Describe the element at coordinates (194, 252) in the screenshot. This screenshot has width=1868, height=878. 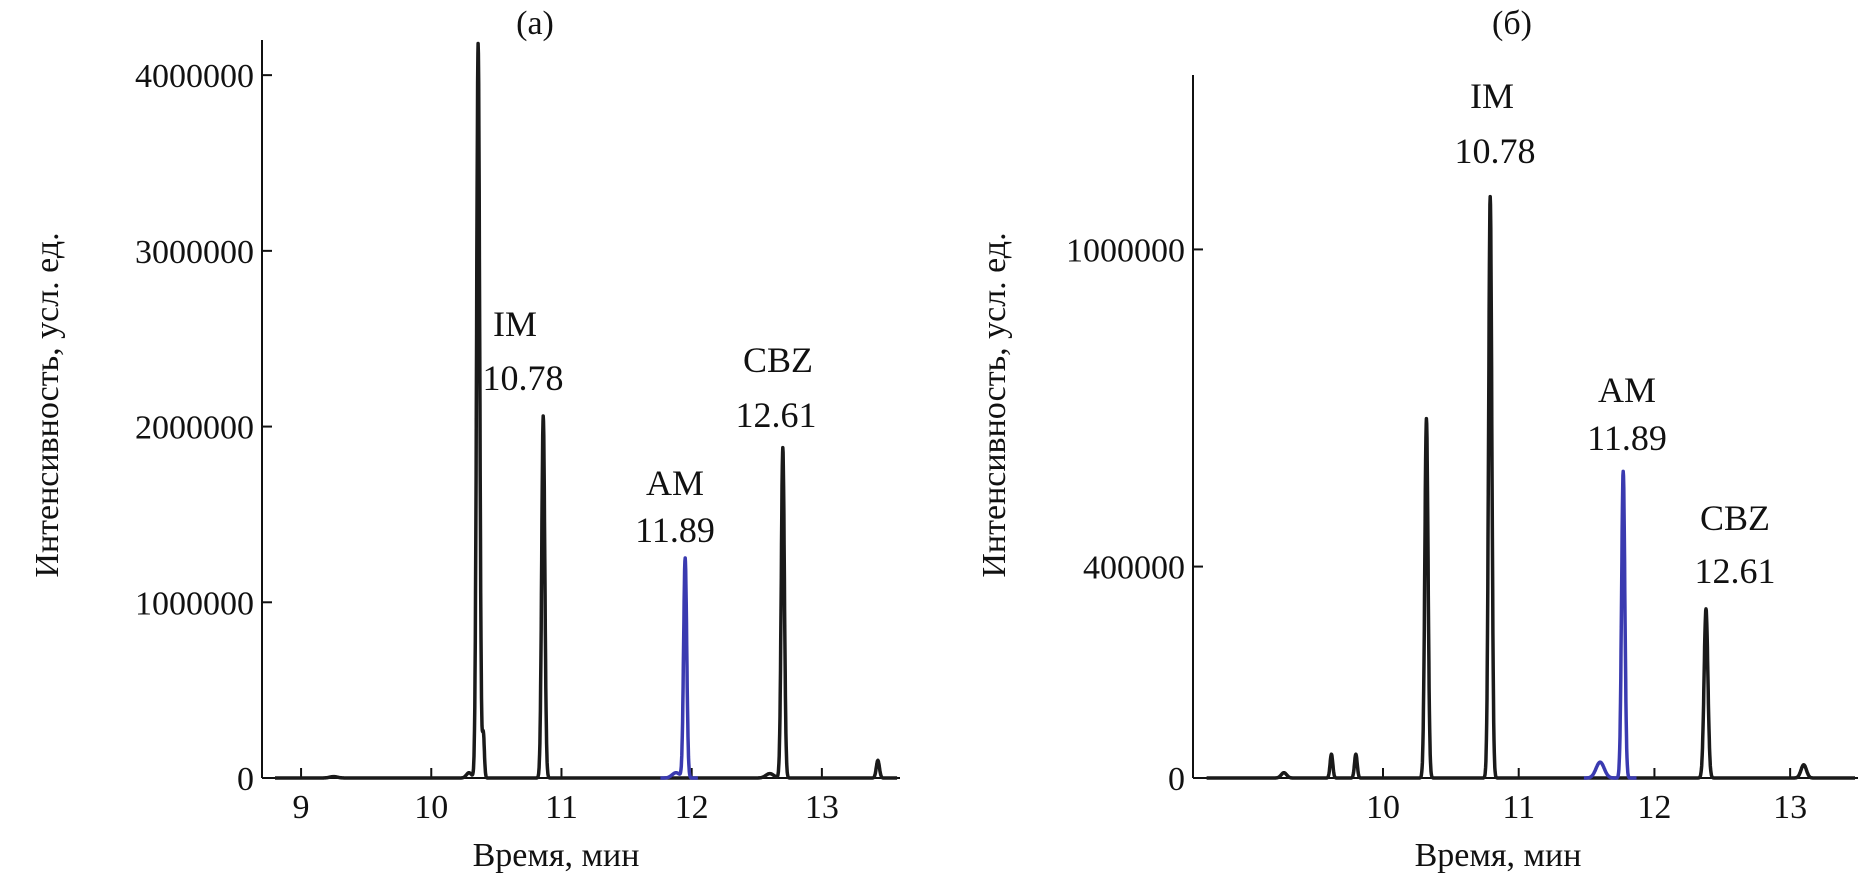
I see `y-tick-label: 3000000` at that location.